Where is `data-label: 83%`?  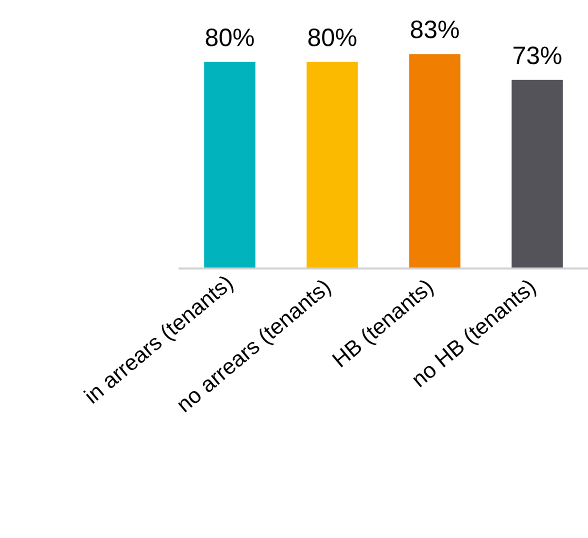 data-label: 83% is located at coordinates (435, 30).